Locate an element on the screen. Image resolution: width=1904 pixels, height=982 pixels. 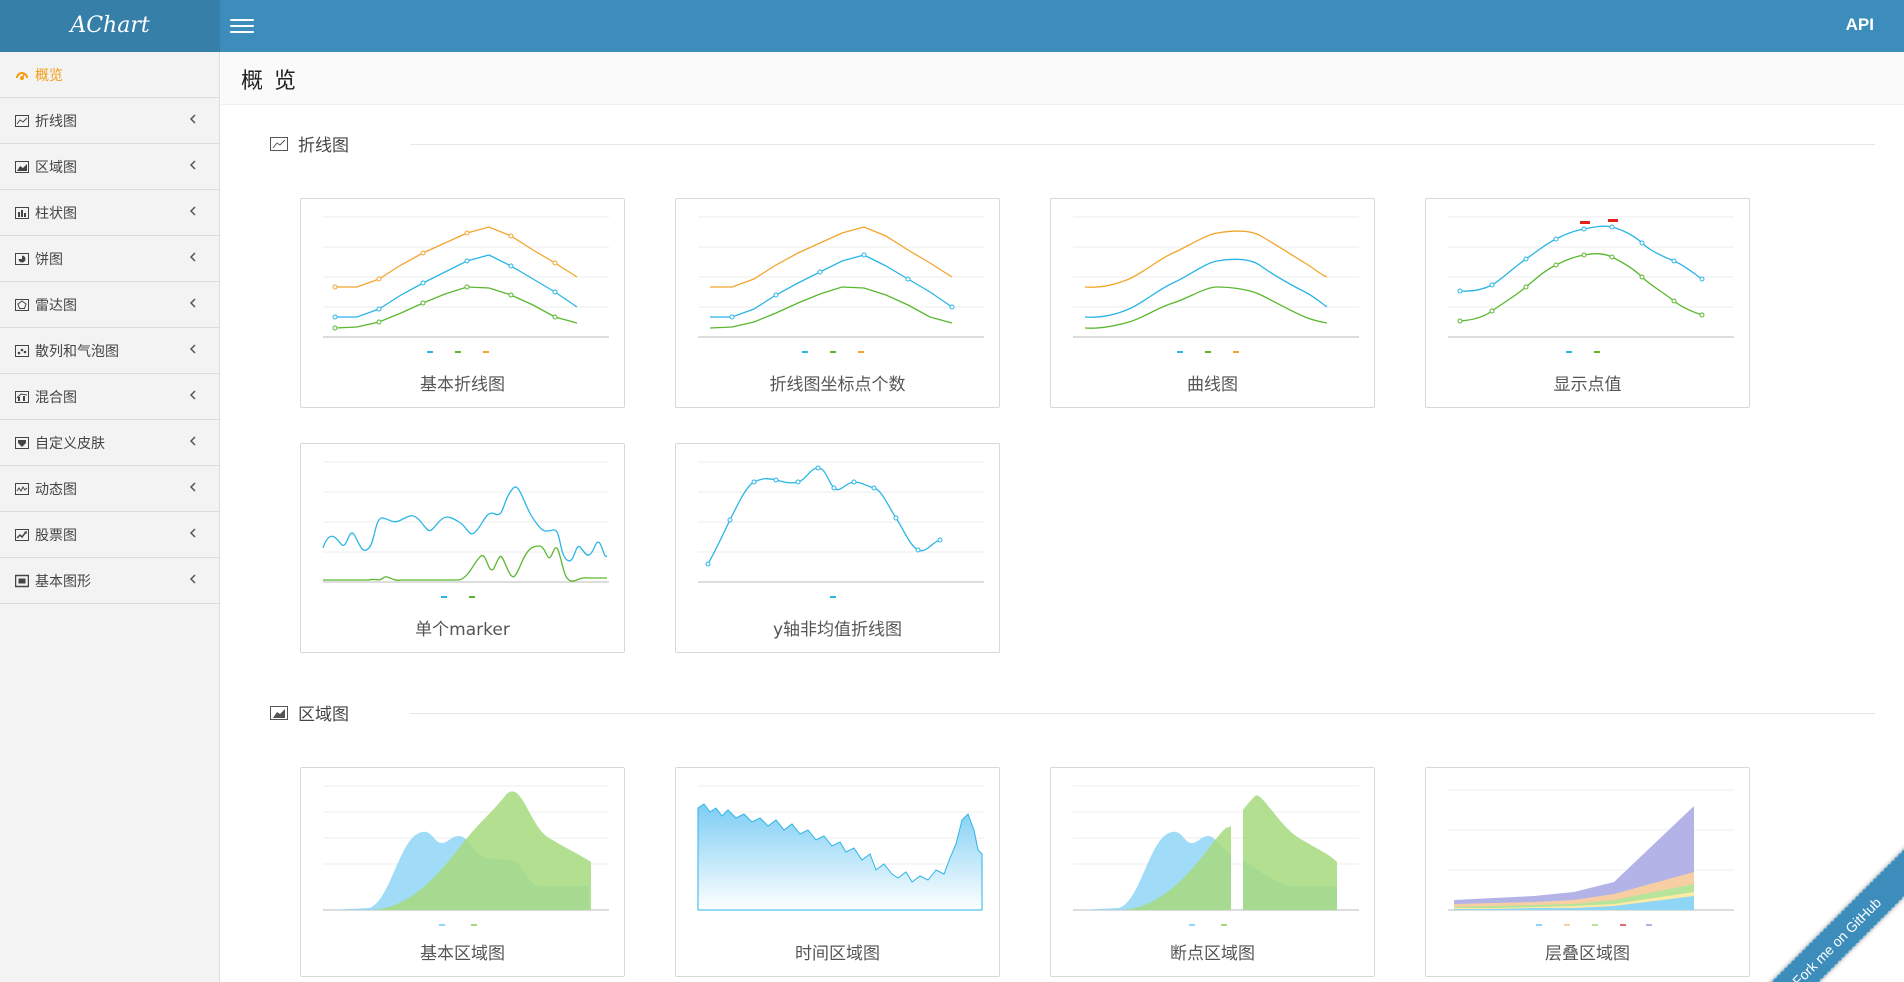
api-link: API is located at coordinates (1859, 24).